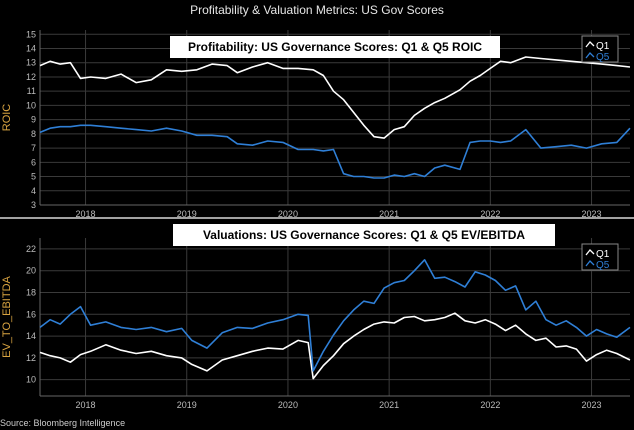 The width and height of the screenshot is (634, 430). What do you see at coordinates (31, 314) in the screenshot?
I see `y-tick-label: 16` at bounding box center [31, 314].